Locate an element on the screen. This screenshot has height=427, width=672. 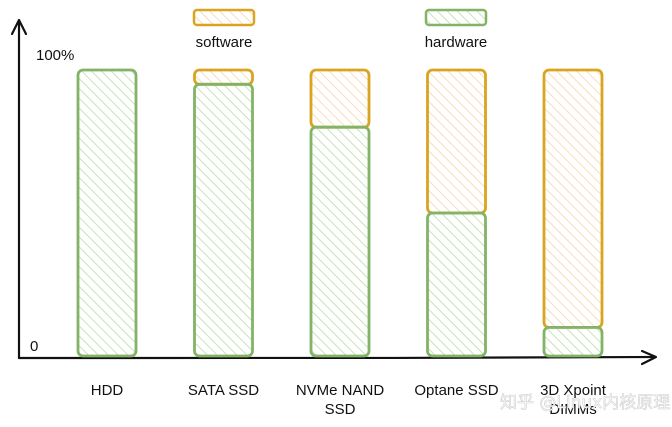
legend-swatch-software is located at coordinates (224, 17).